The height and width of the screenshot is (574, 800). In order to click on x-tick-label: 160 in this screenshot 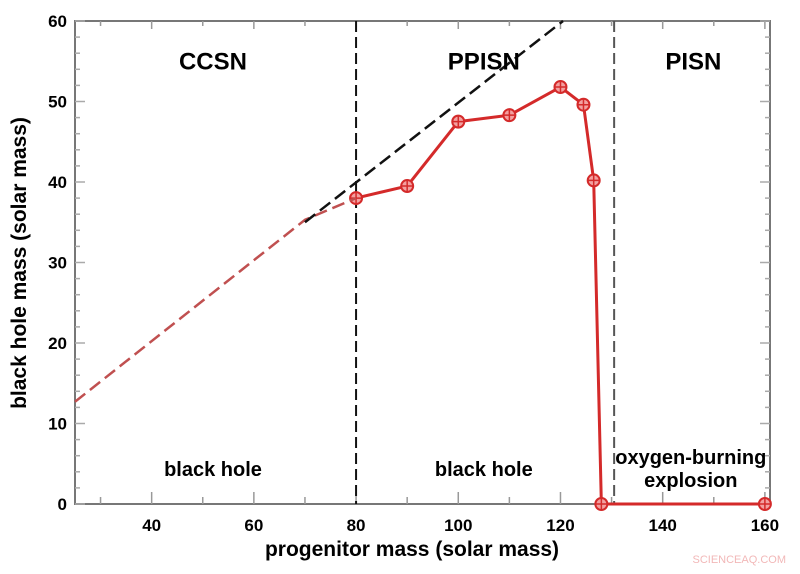, I will do `click(765, 525)`.